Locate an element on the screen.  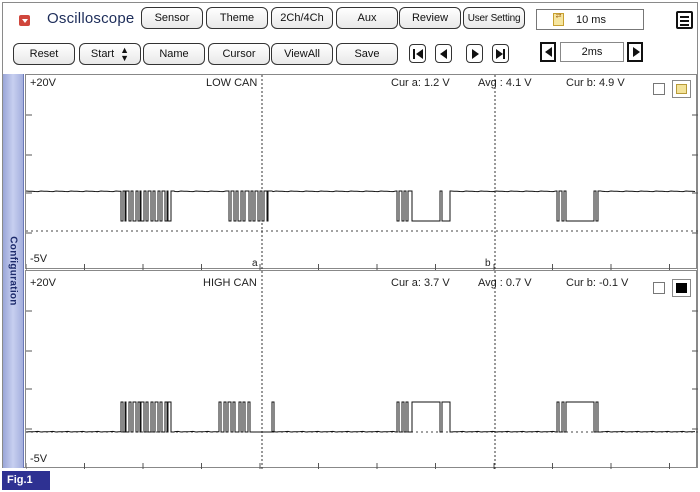
app-title: Oscilloscope is located at coordinates (91, 18).